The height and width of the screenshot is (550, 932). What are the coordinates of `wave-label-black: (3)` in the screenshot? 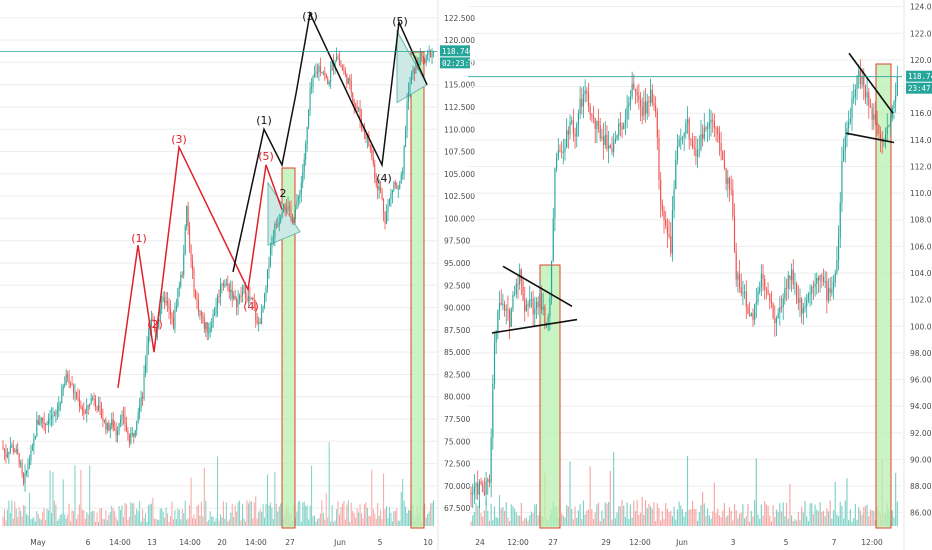 It's located at (310, 16).